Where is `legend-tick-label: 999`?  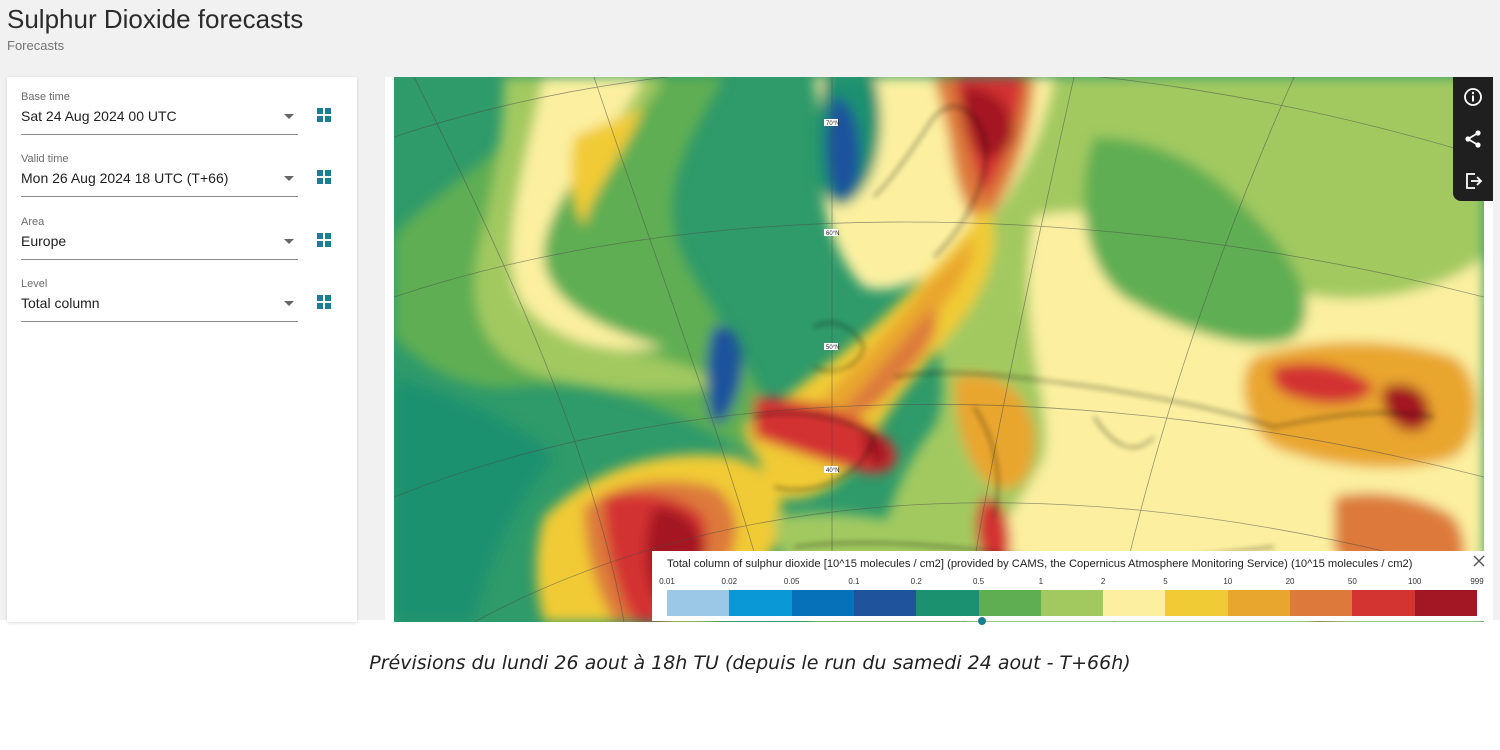 legend-tick-label: 999 is located at coordinates (1477, 581).